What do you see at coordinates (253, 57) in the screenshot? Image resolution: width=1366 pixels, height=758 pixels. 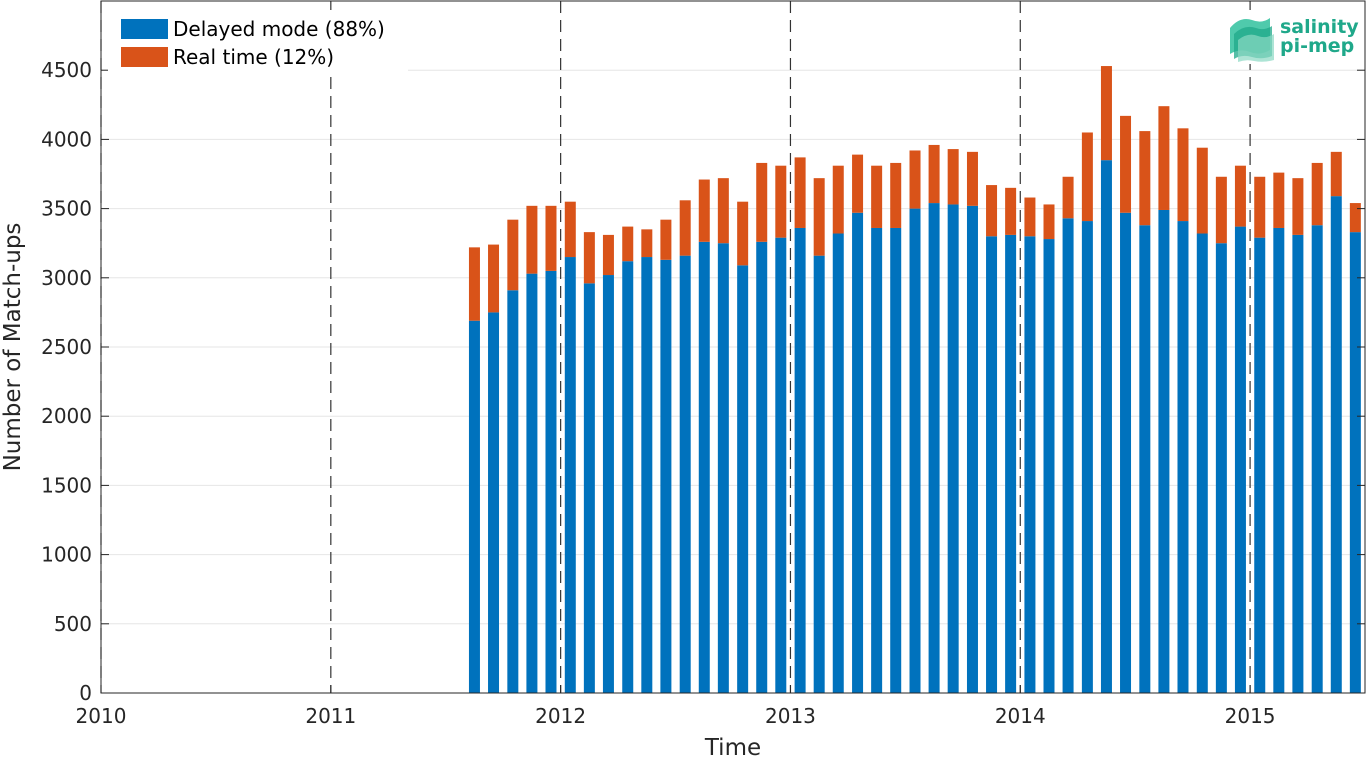 I see `legend-label-realtime: Real time (12%)` at bounding box center [253, 57].